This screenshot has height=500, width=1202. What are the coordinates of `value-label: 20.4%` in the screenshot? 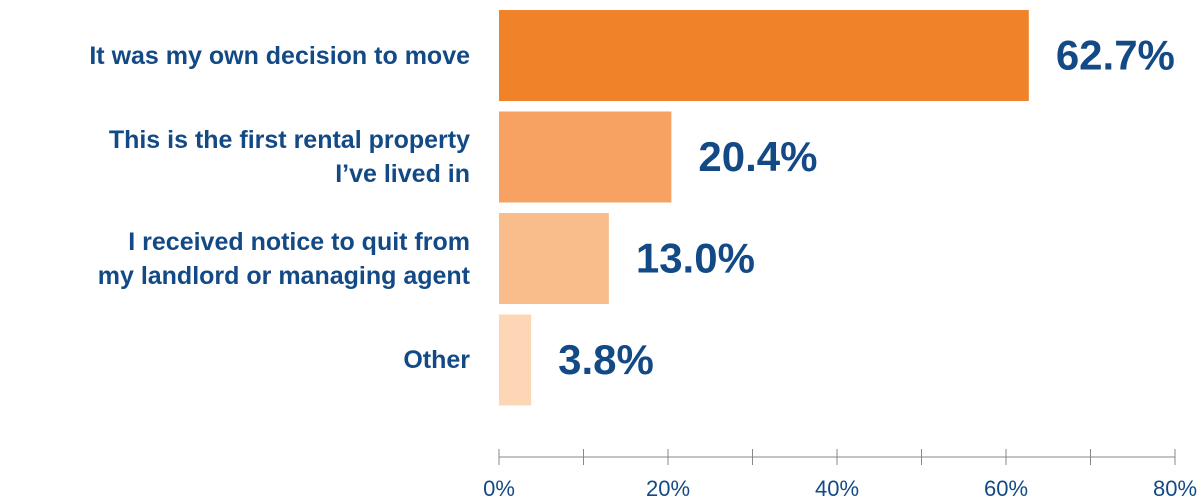 It's located at (757, 156).